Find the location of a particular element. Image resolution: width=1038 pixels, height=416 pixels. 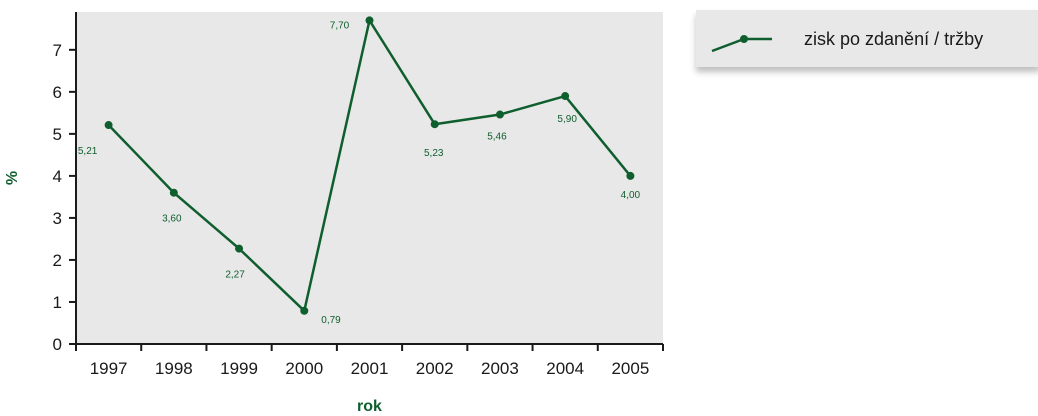

x-tick-label: 1999 is located at coordinates (239, 368).